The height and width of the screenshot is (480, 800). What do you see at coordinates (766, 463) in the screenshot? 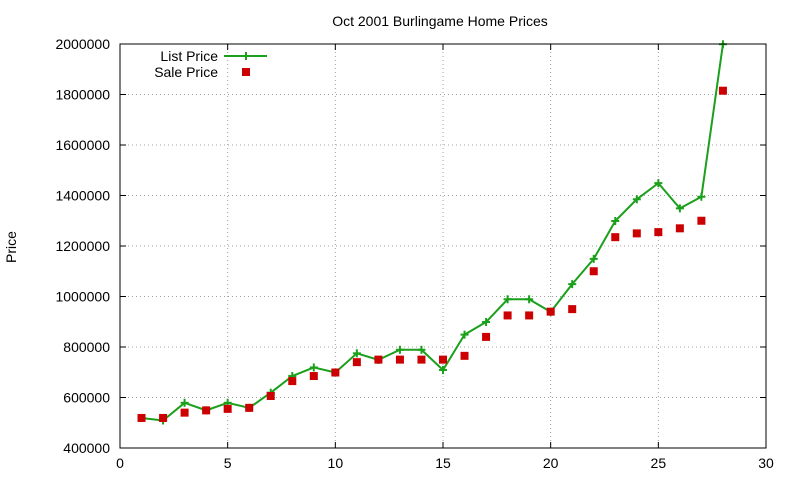
I see `x-tick-label: 30` at bounding box center [766, 463].